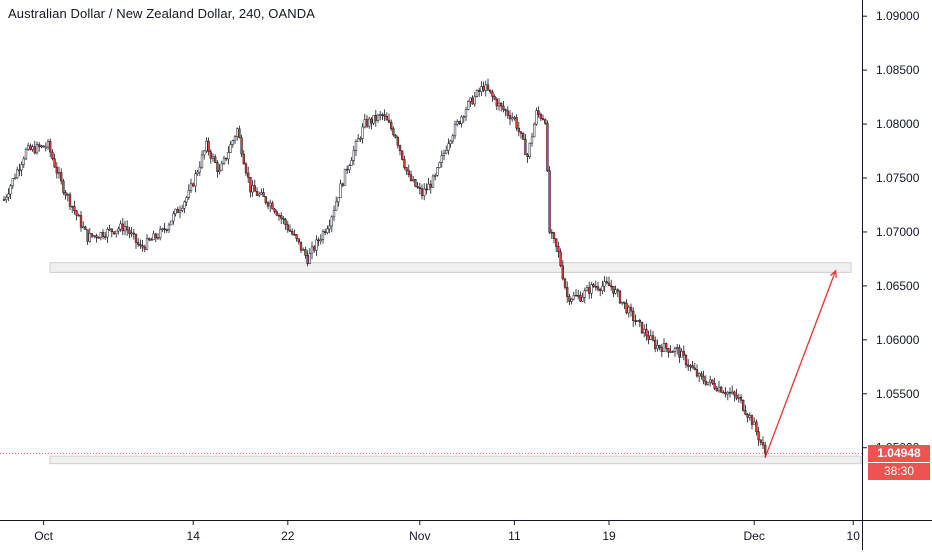 The height and width of the screenshot is (555, 932). Describe the element at coordinates (854, 536) in the screenshot. I see `x-tick-label: 10` at that location.